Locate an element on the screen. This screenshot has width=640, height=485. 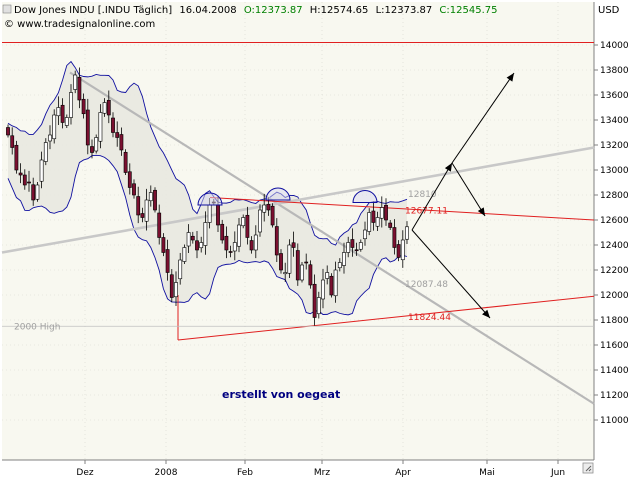
price-tick-label: 13400 is located at coordinates (614, 121).